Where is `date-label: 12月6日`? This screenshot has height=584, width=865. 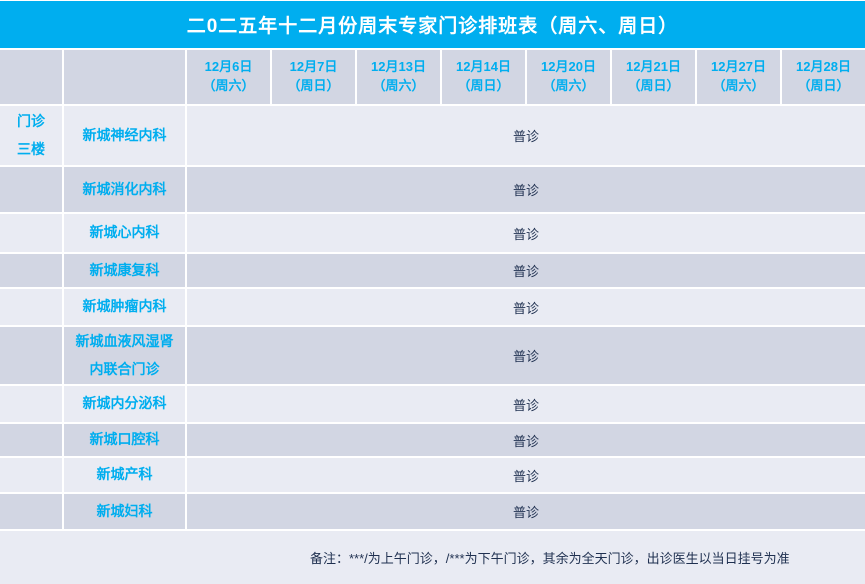 date-label: 12月6日 is located at coordinates (228, 67).